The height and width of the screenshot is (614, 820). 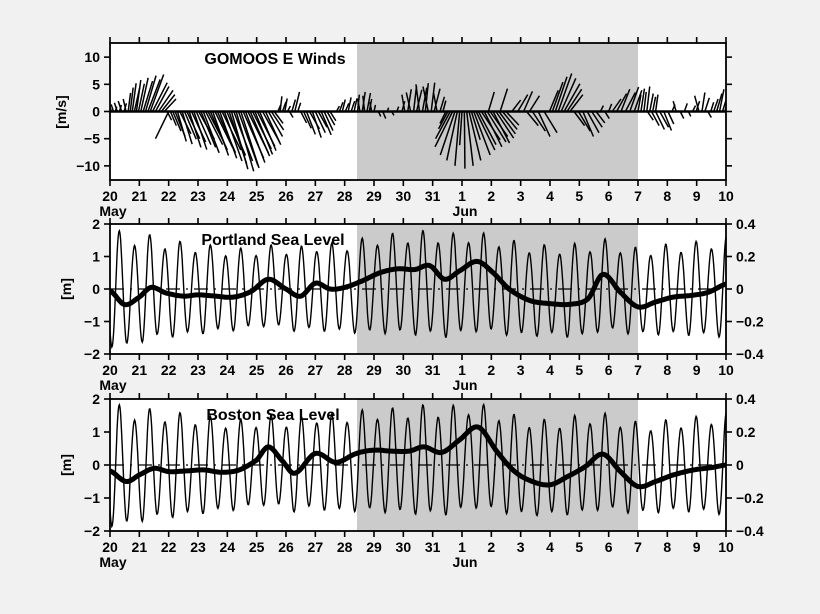 What do you see at coordinates (92, 354) in the screenshot?
I see `y-tick-label: −2` at bounding box center [92, 354].